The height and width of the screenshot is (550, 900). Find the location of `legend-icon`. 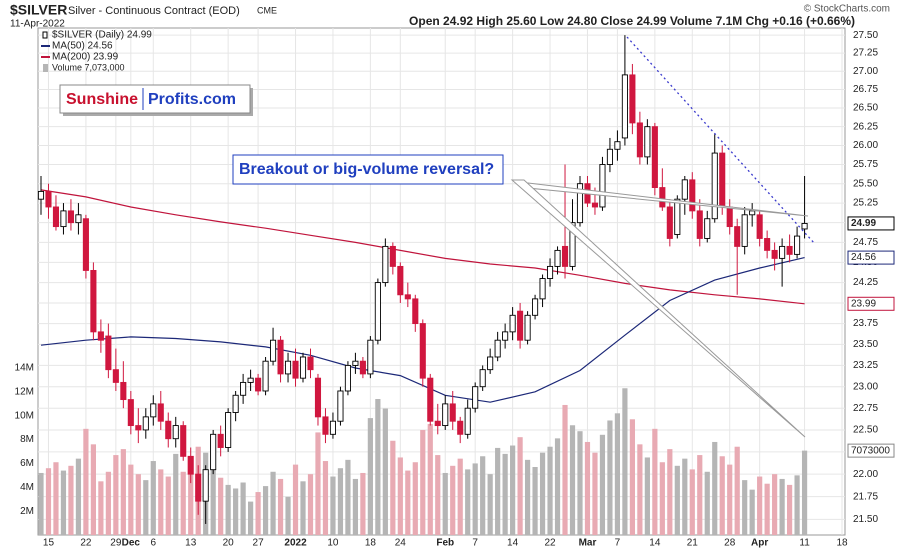

legend-icon is located at coordinates (45, 68).